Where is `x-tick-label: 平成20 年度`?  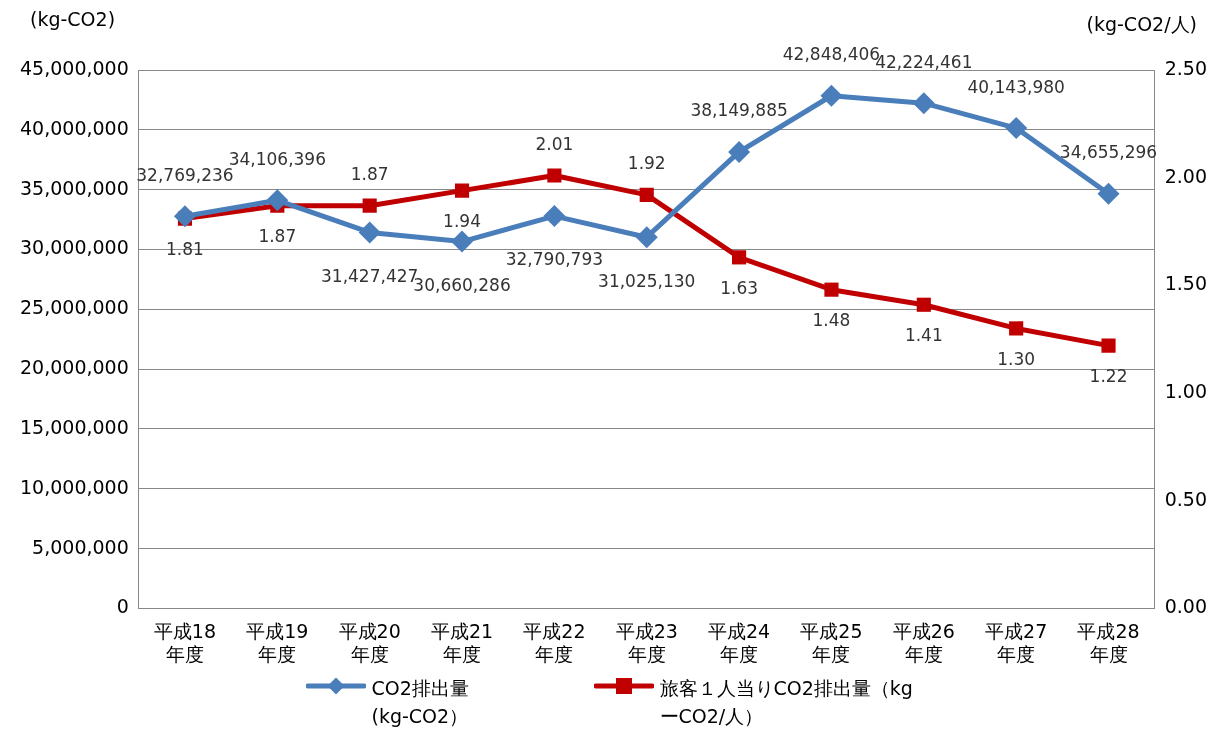 x-tick-label: 平成20 年度 is located at coordinates (369, 642).